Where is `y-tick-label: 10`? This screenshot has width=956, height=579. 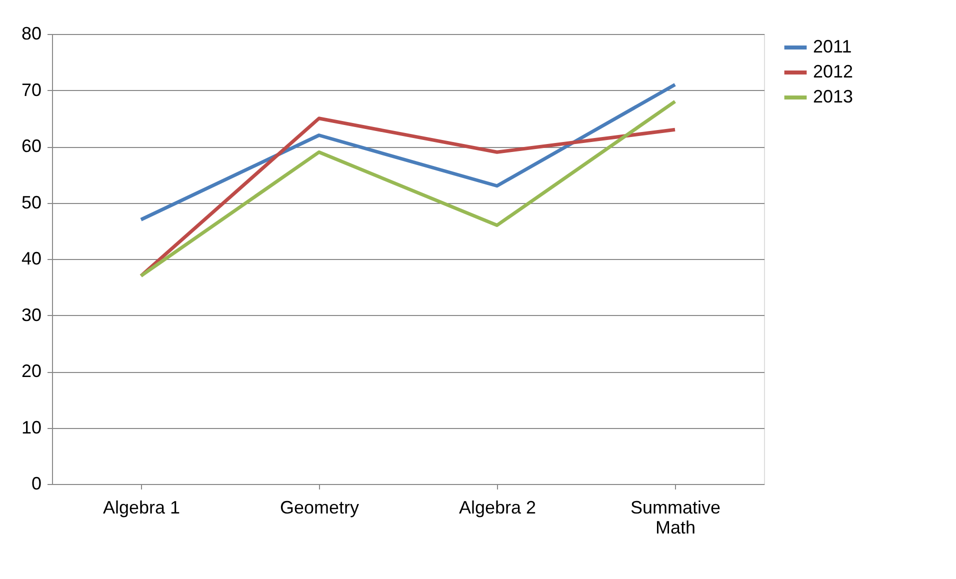 y-tick-label: 10 is located at coordinates (31, 427).